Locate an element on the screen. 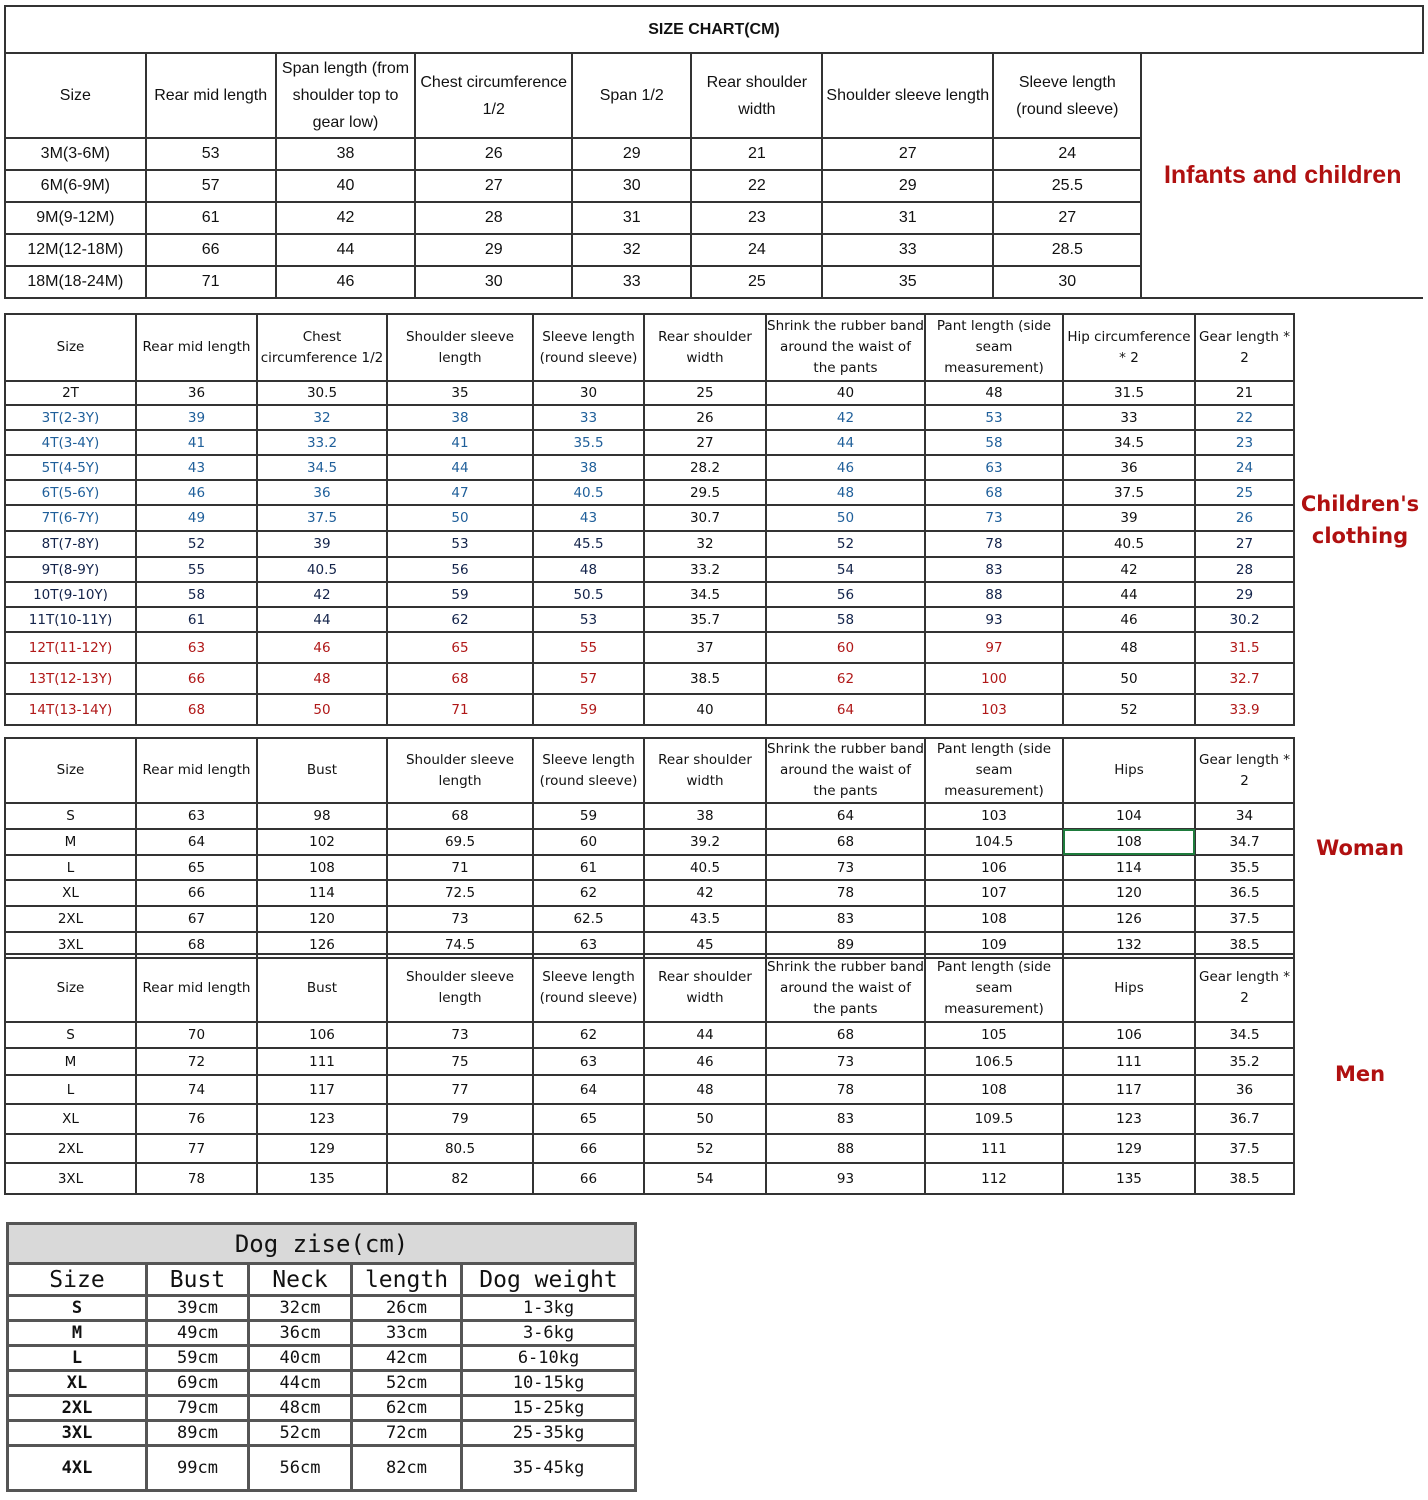 The image size is (1428, 1500). column-header: Rear shoulder width is located at coordinates (705, 770).